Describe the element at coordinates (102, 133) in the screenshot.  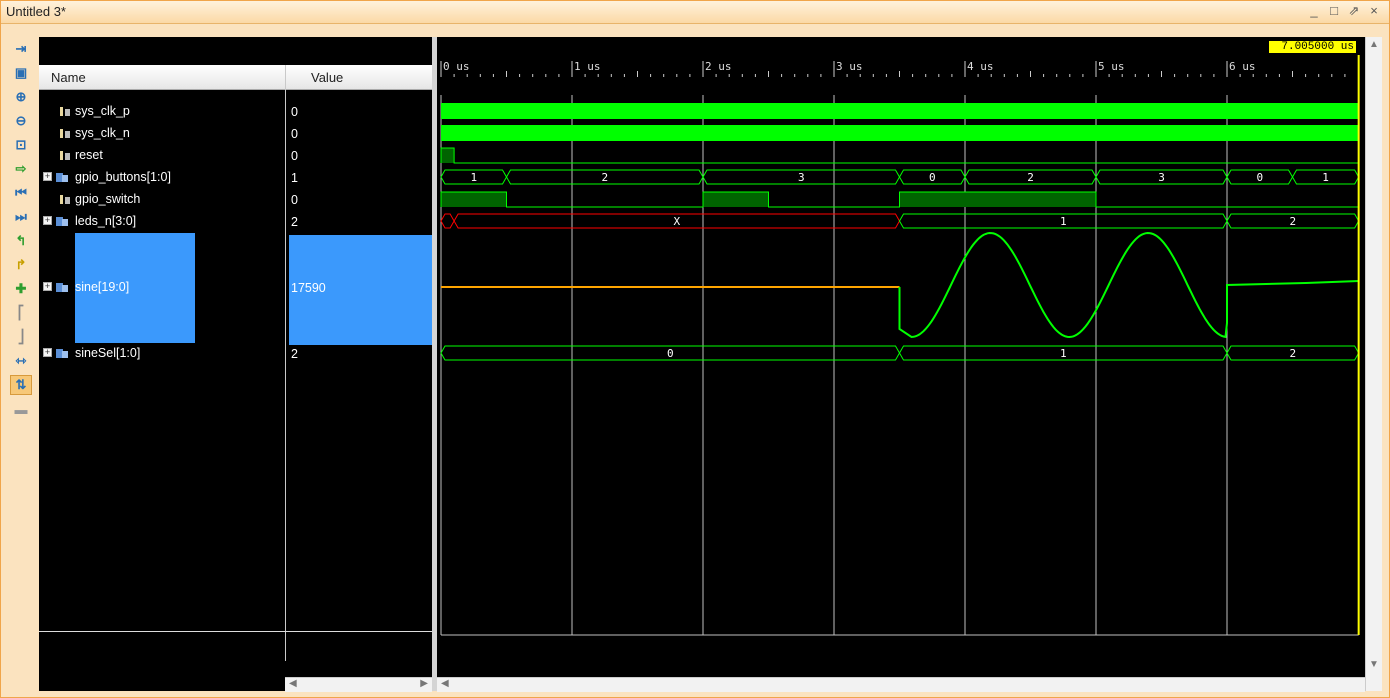
I see `signal-name: sys_clk_n` at that location.